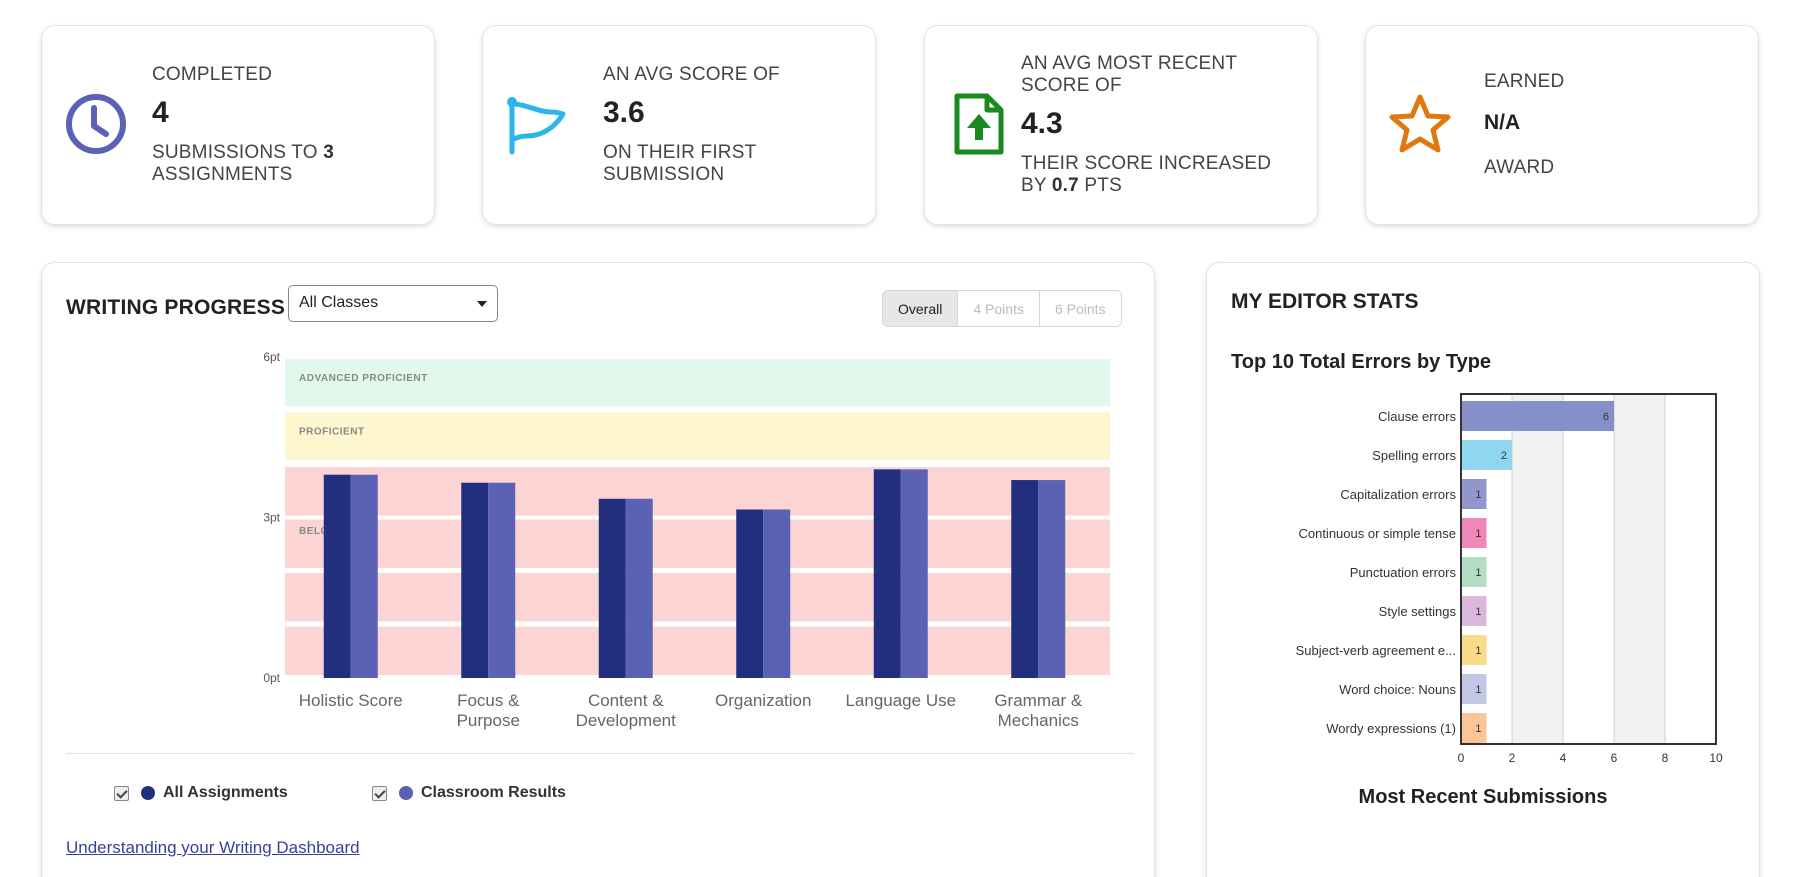  What do you see at coordinates (271, 678) in the screenshot?
I see `y-tick-label: 0pt` at bounding box center [271, 678].